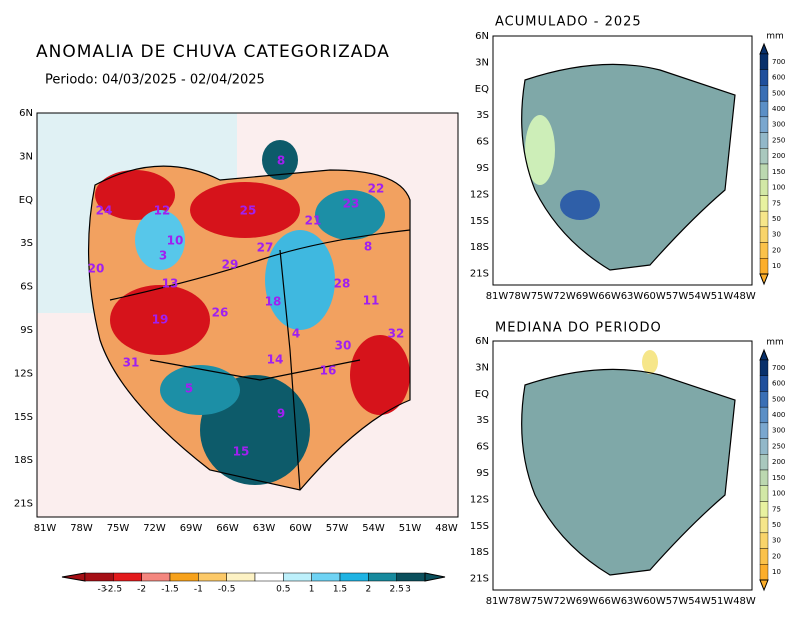  What do you see at coordinates (162, 211) in the screenshot?
I see `basin-label: 12` at bounding box center [162, 211].